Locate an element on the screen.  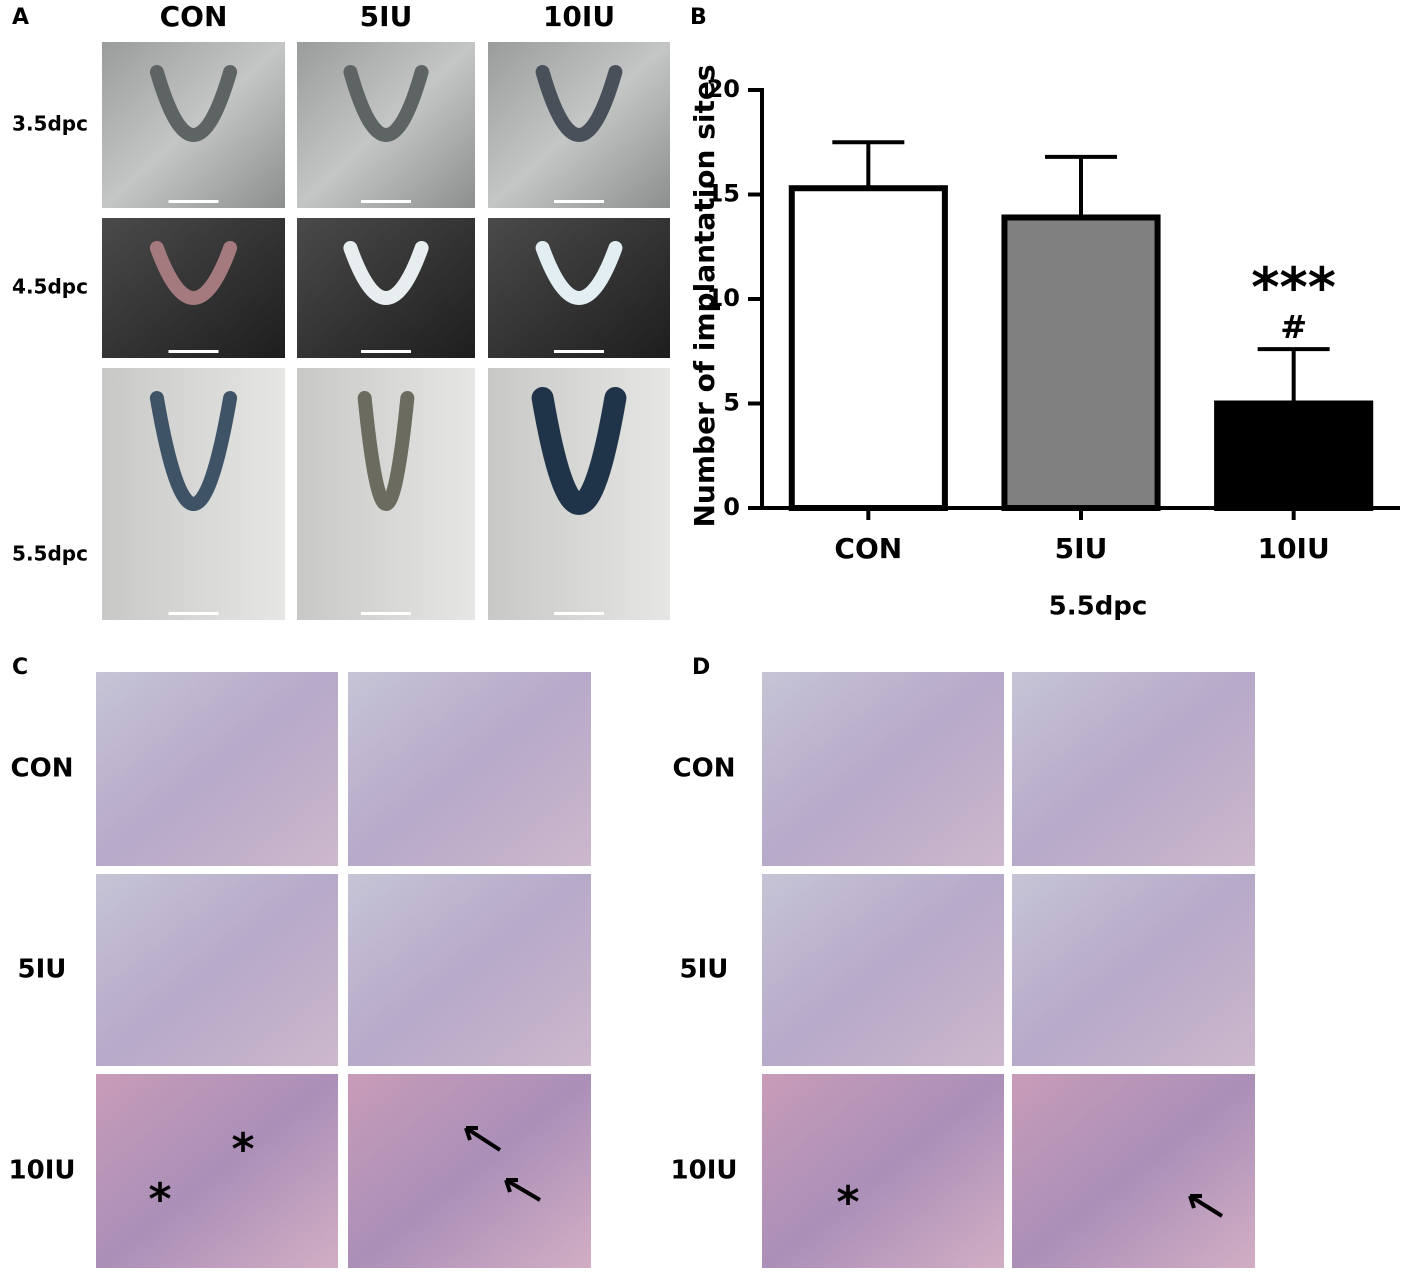
y-axis-label: Number of implantation sites is located at coordinates (704, 295).